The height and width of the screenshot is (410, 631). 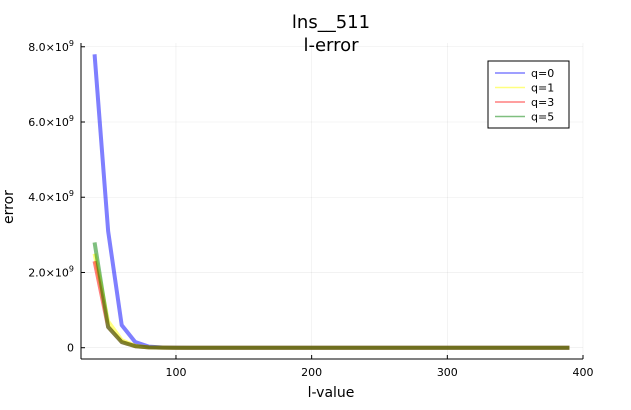 What do you see at coordinates (583, 372) in the screenshot?
I see `x-tick-label: 400` at bounding box center [583, 372].